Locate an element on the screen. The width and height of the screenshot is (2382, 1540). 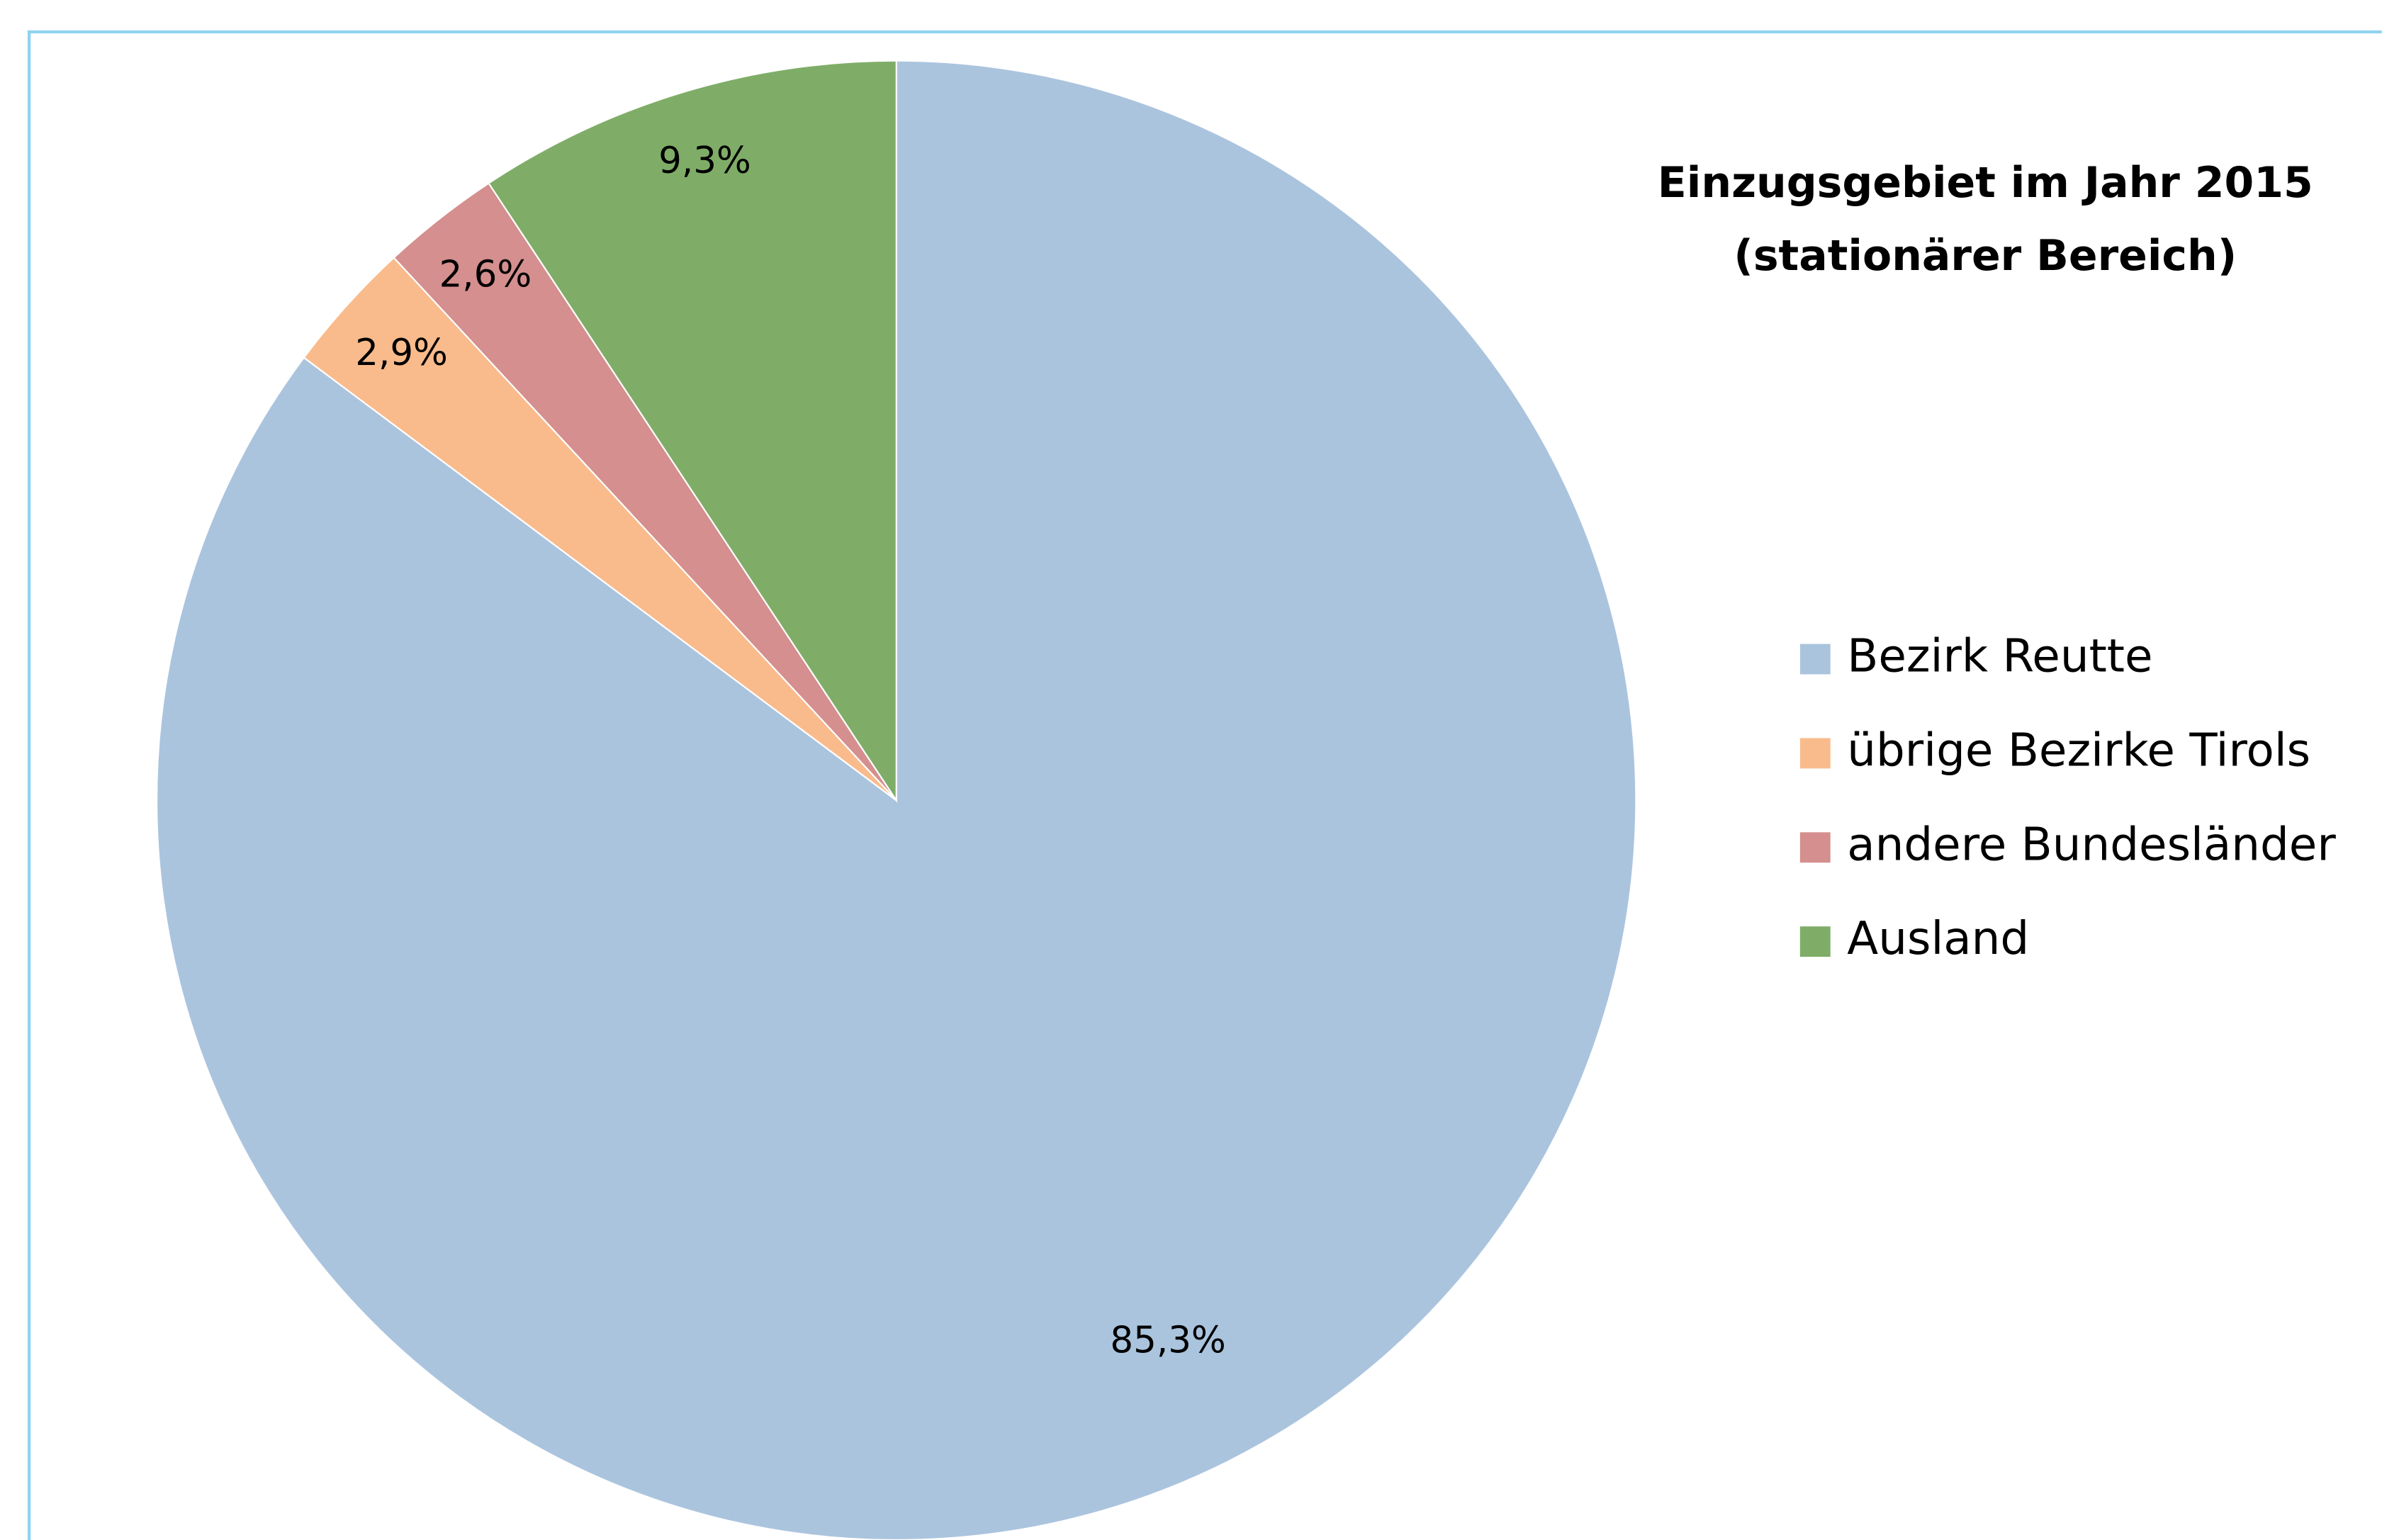
data-label: 85,3% is located at coordinates (1167, 1340).